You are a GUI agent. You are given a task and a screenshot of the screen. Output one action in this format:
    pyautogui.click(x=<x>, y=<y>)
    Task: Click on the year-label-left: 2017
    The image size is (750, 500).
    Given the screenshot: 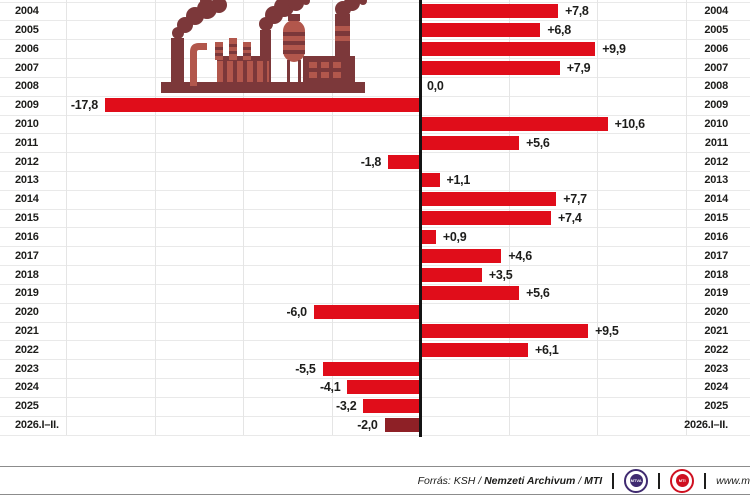 What is the action you would take?
    pyautogui.click(x=27, y=255)
    